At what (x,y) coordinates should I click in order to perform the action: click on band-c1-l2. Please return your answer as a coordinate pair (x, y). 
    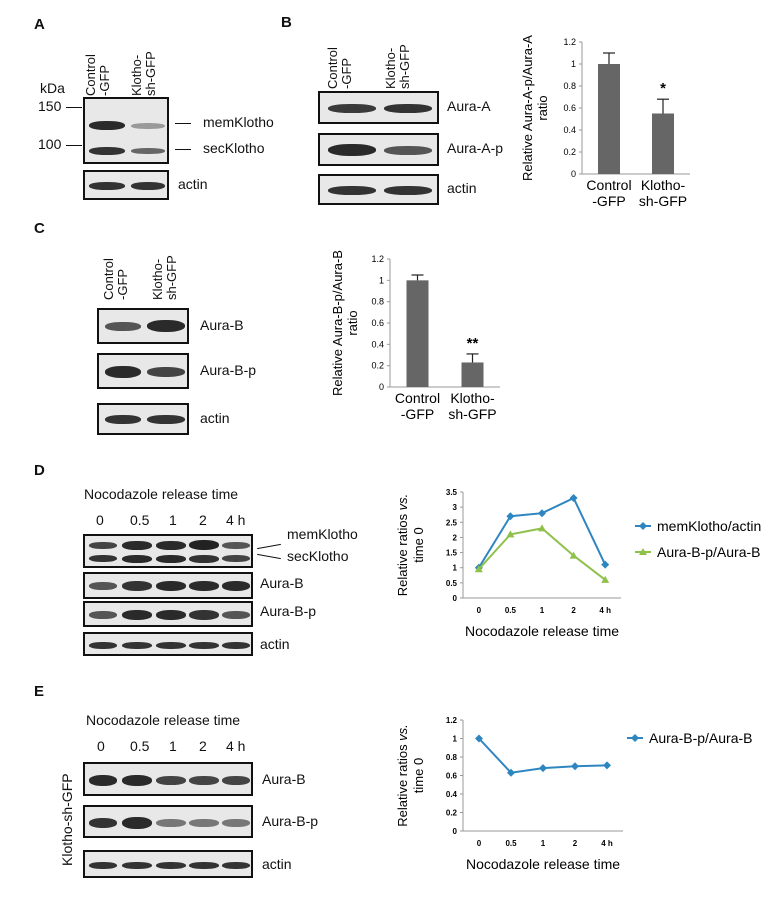
    Looking at the image, I should click on (166, 326).